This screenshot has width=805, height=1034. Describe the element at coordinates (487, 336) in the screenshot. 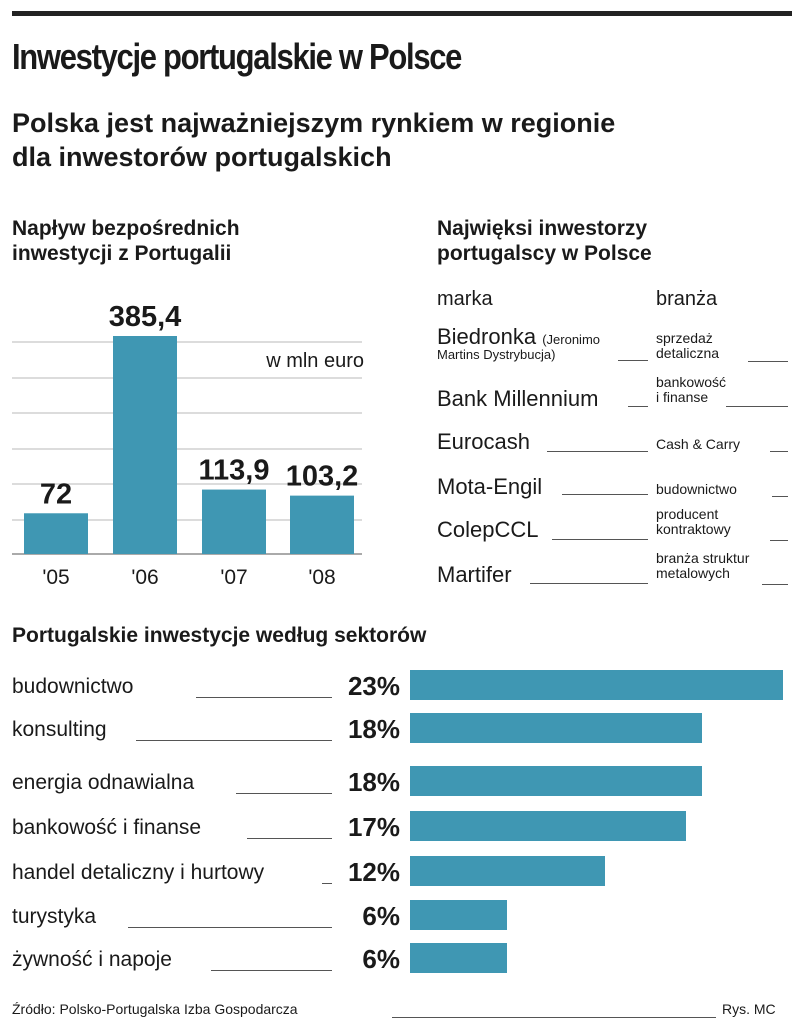

I see `investor-brand-name: Biedronka` at that location.